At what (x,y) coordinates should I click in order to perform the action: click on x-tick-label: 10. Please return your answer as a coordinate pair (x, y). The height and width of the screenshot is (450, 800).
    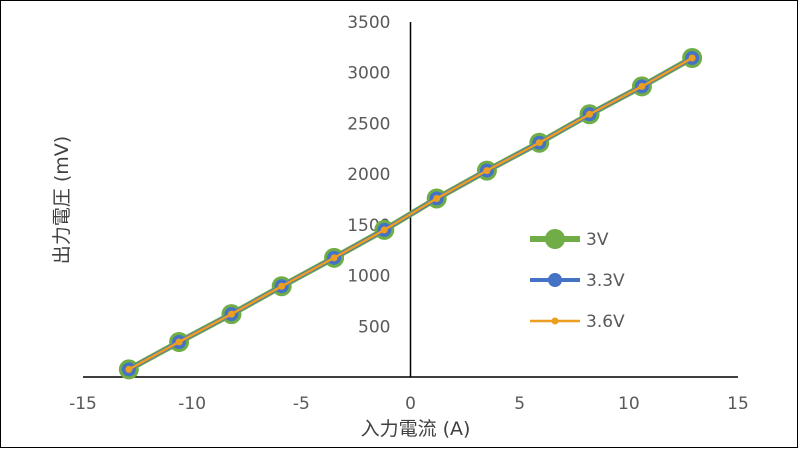
    Looking at the image, I should click on (629, 404).